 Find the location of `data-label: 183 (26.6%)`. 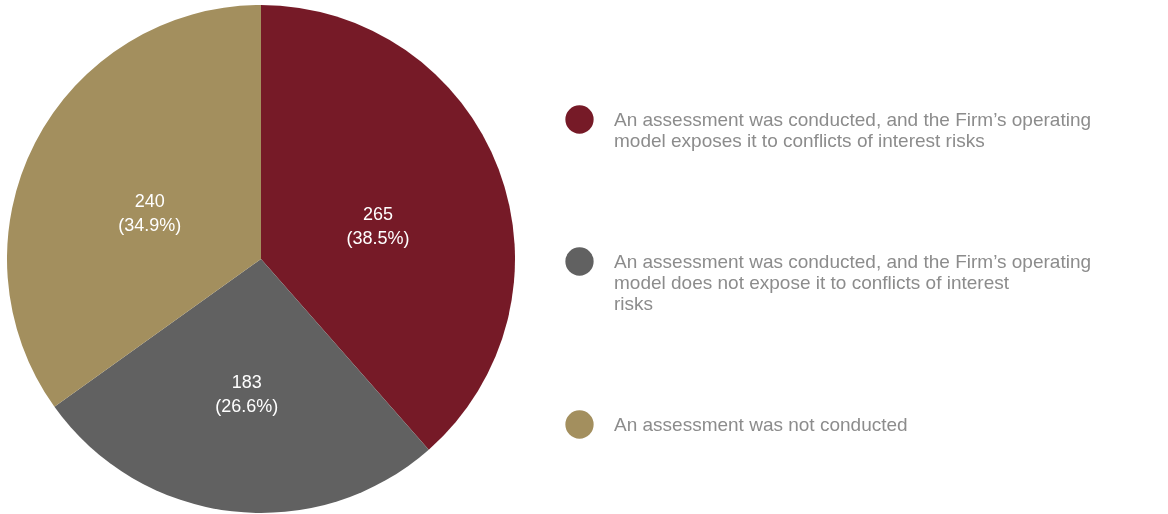

data-label: 183 (26.6%) is located at coordinates (247, 394).